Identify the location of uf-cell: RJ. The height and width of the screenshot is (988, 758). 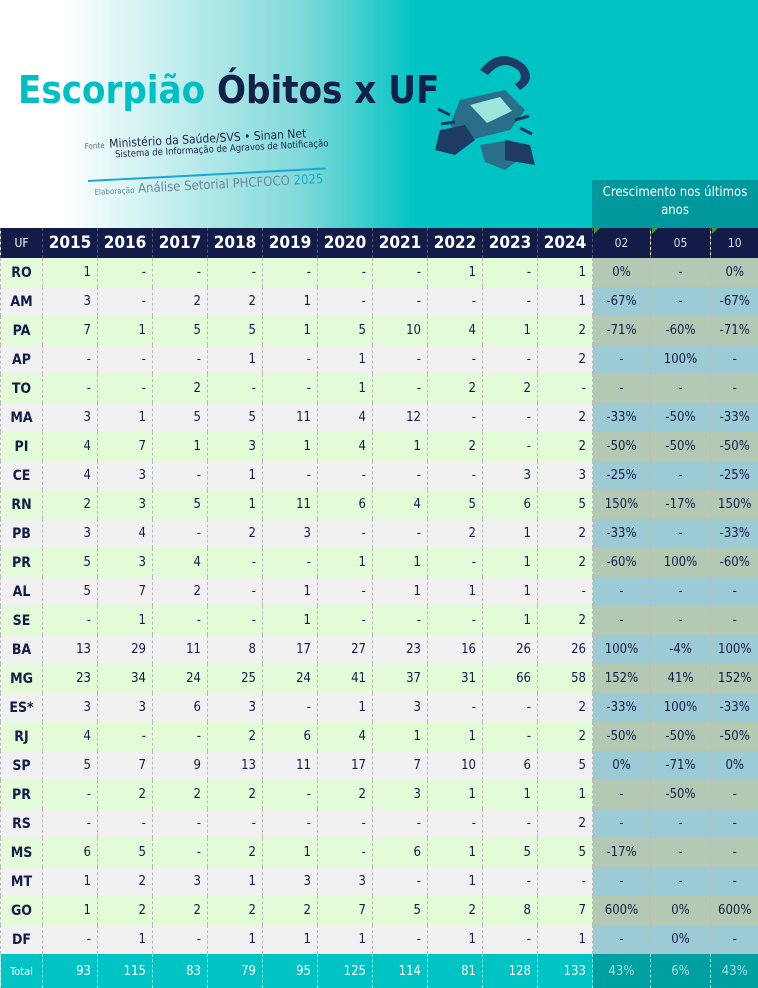
(21, 736).